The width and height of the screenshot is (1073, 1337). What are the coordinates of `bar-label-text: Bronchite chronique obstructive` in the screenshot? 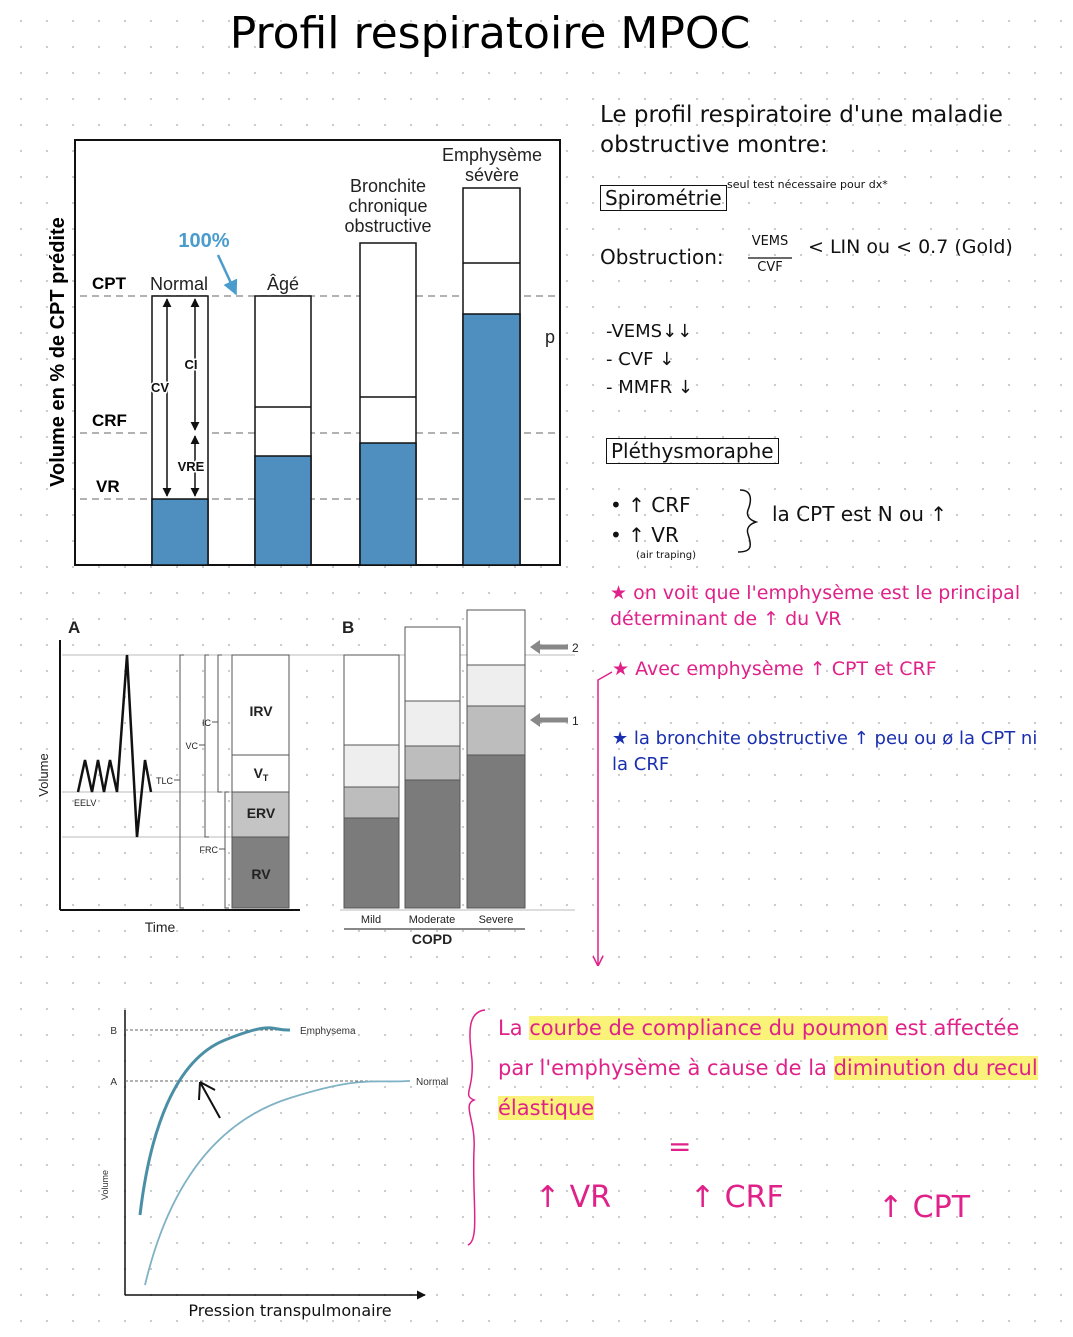 It's located at (388, 206).